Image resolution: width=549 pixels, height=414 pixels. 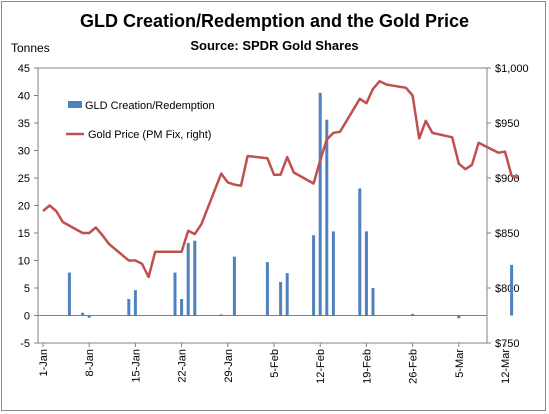 What do you see at coordinates (460, 363) in the screenshot?
I see `x-tick-label: 5-Mar` at bounding box center [460, 363].